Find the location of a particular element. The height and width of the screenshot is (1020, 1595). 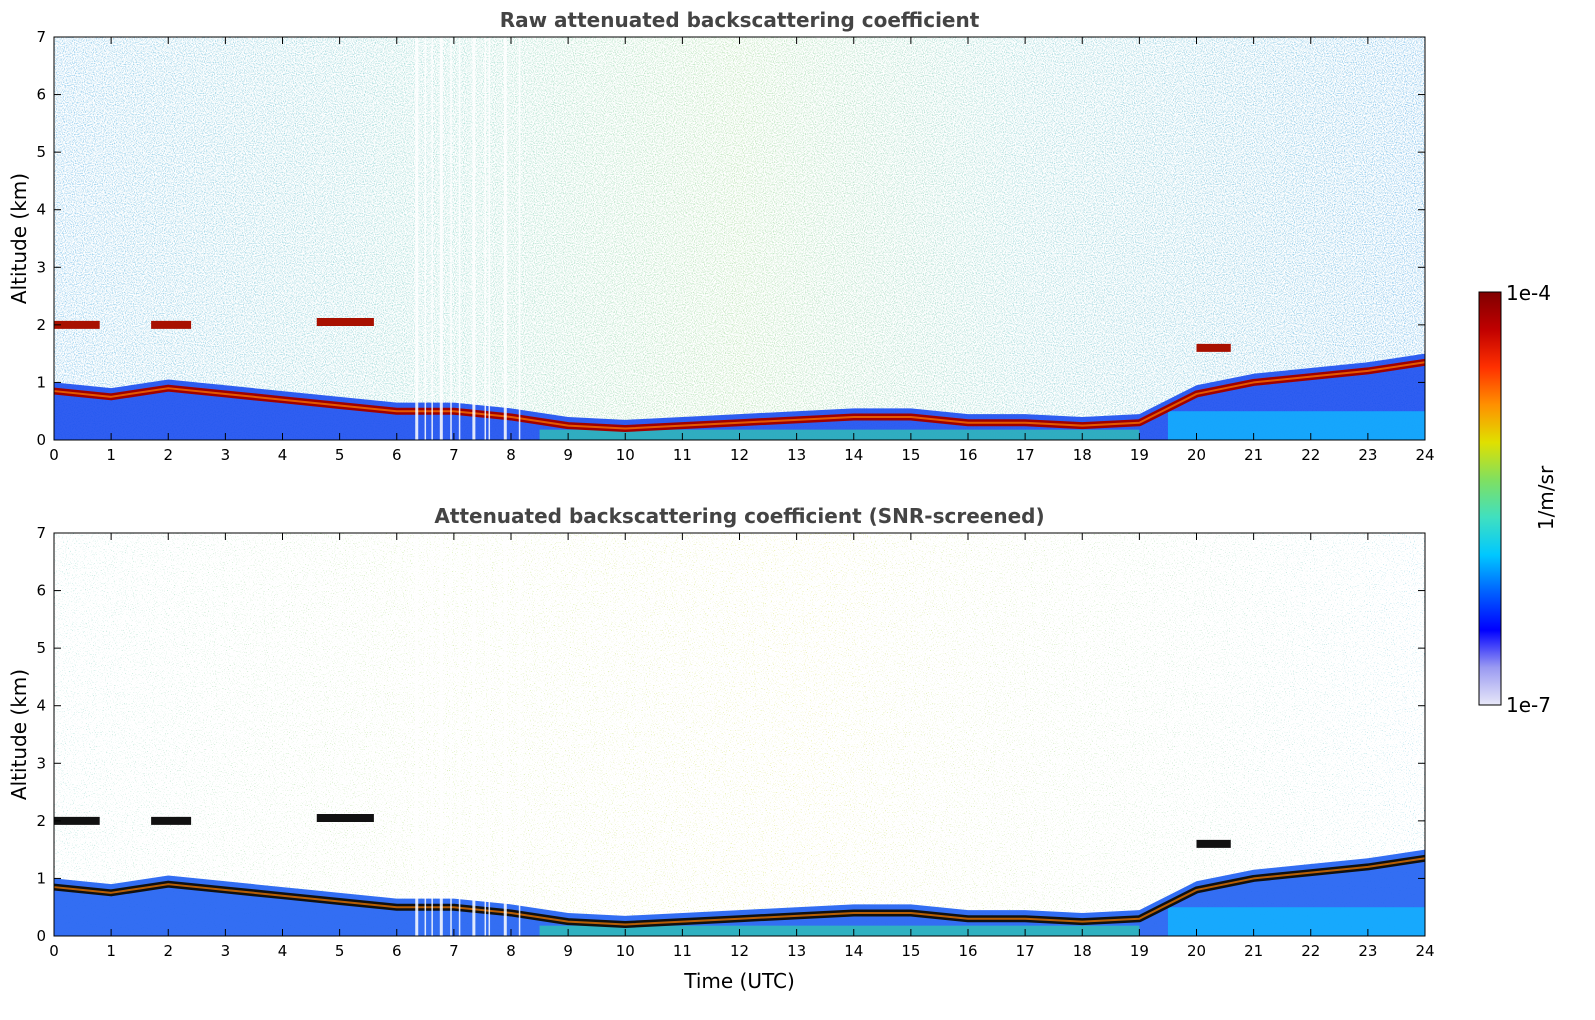

colorbar-min-label: 1e-7 is located at coordinates (1528, 705).